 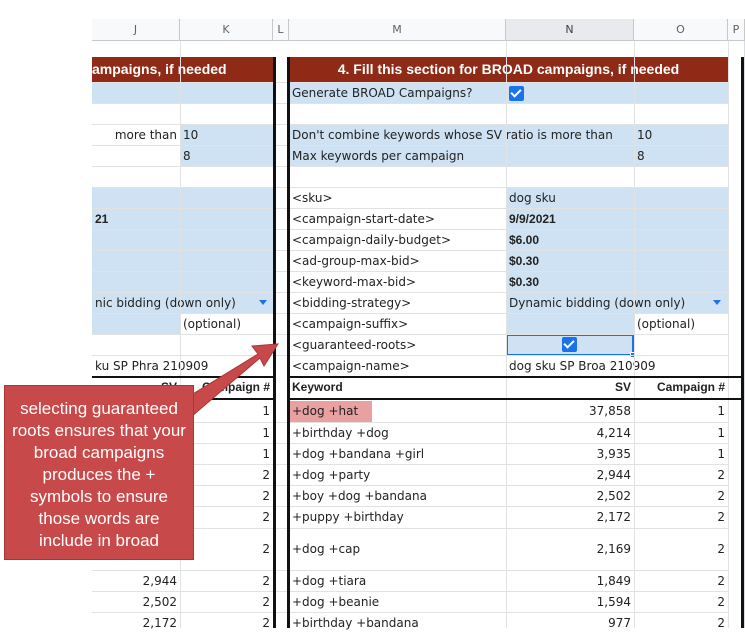 What do you see at coordinates (717, 302) in the screenshot?
I see `bidding-dropdown-icon` at bounding box center [717, 302].